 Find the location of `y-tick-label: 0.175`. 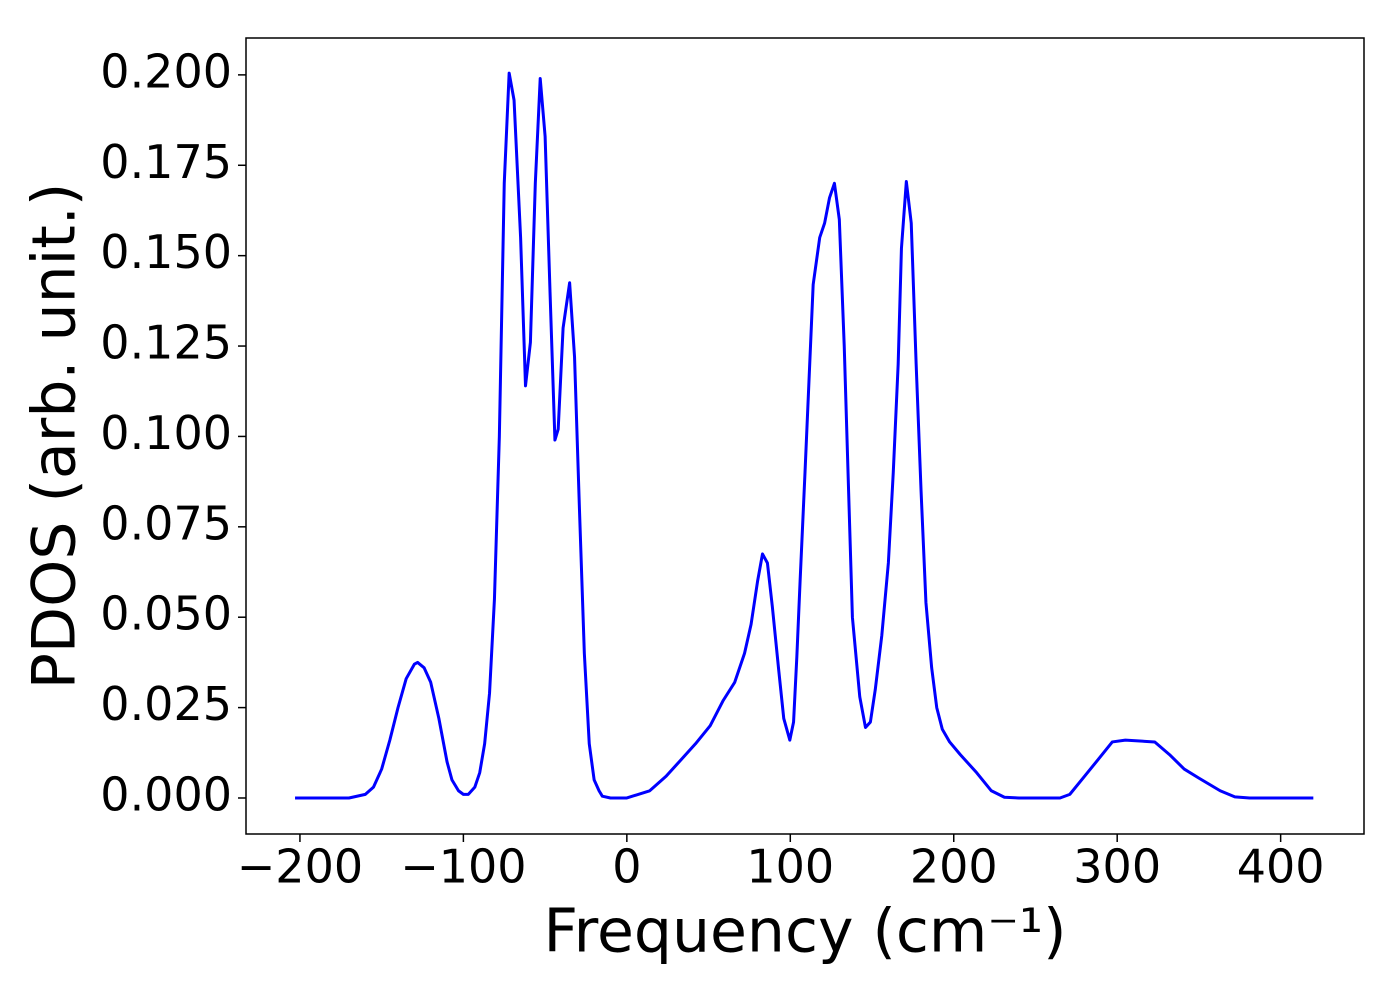

y-tick-label: 0.175 is located at coordinates (166, 162).